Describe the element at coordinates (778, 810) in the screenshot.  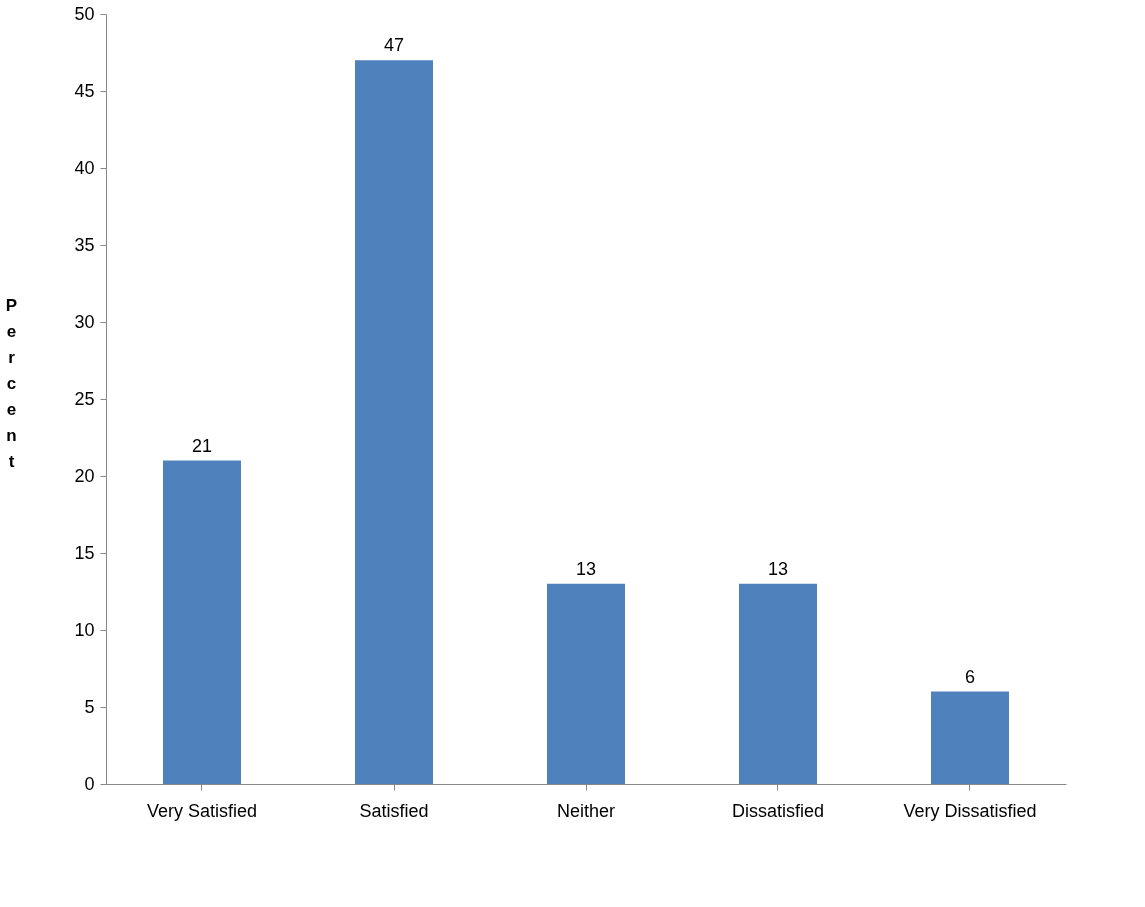
I see `x-tick-label: Dissatisfied` at that location.